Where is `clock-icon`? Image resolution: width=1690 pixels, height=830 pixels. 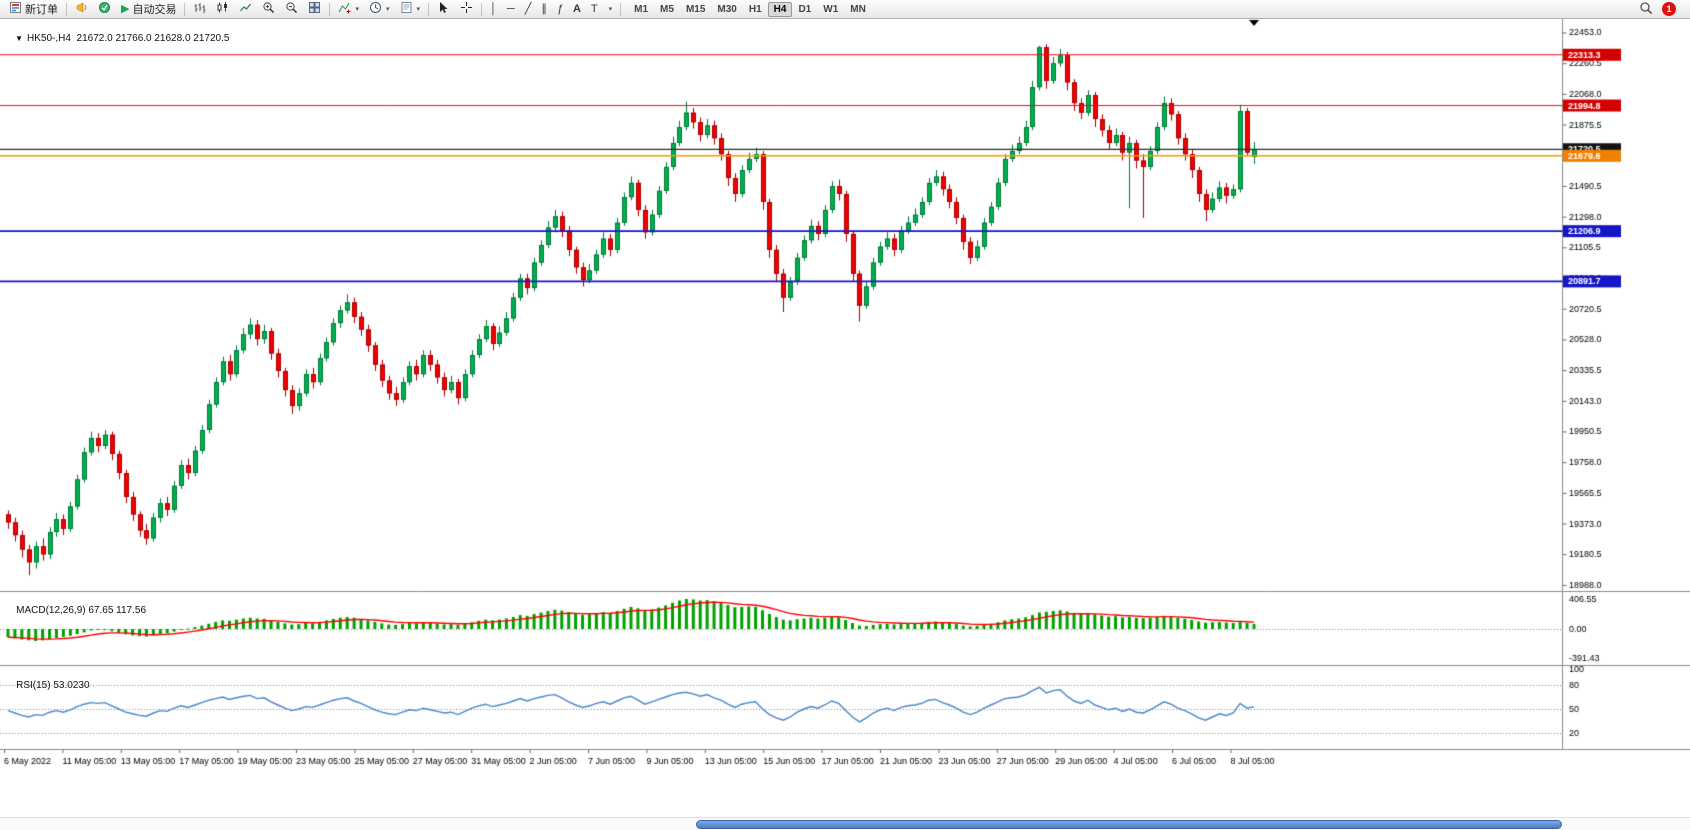
clock-icon is located at coordinates (375, 9).